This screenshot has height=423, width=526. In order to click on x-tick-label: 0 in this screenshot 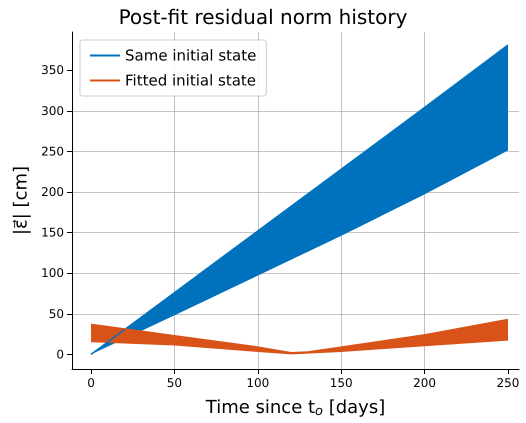, I will do `click(91, 383)`.